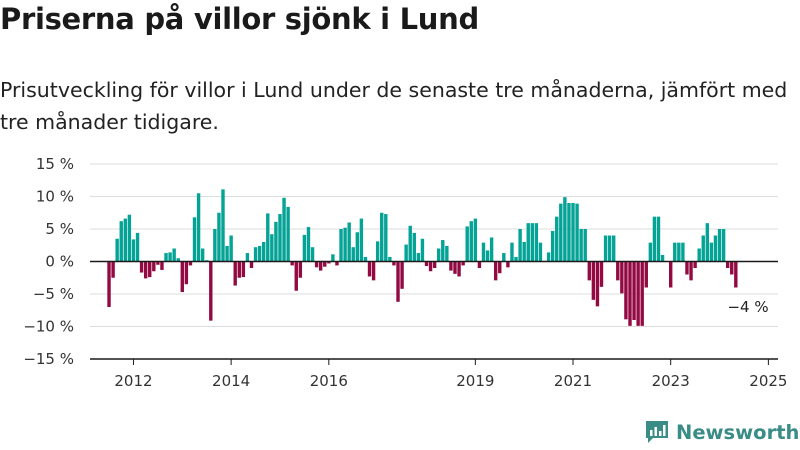  Describe the element at coordinates (573, 381) in the screenshot. I see `x-tick-label: 2021` at that location.